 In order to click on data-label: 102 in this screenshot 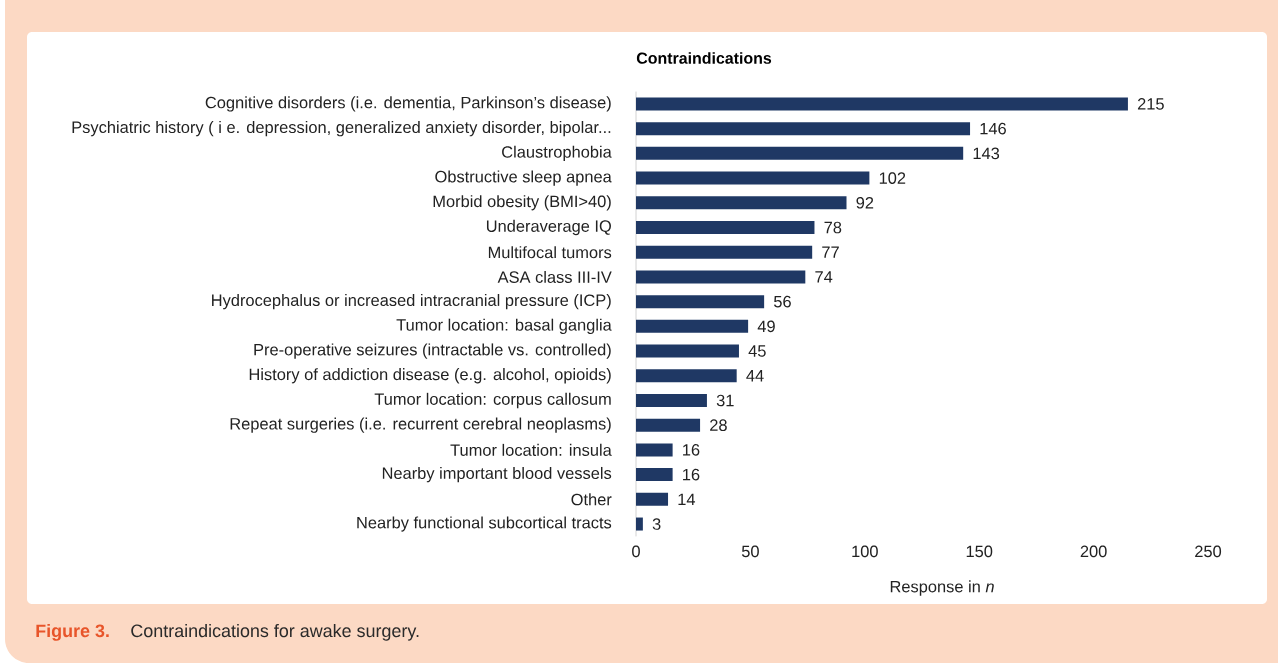, I will do `click(892, 178)`.